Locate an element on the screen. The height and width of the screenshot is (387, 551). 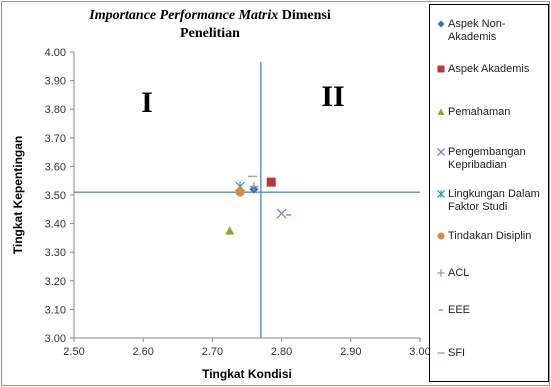
legend-label: ACL is located at coordinates (459, 273).